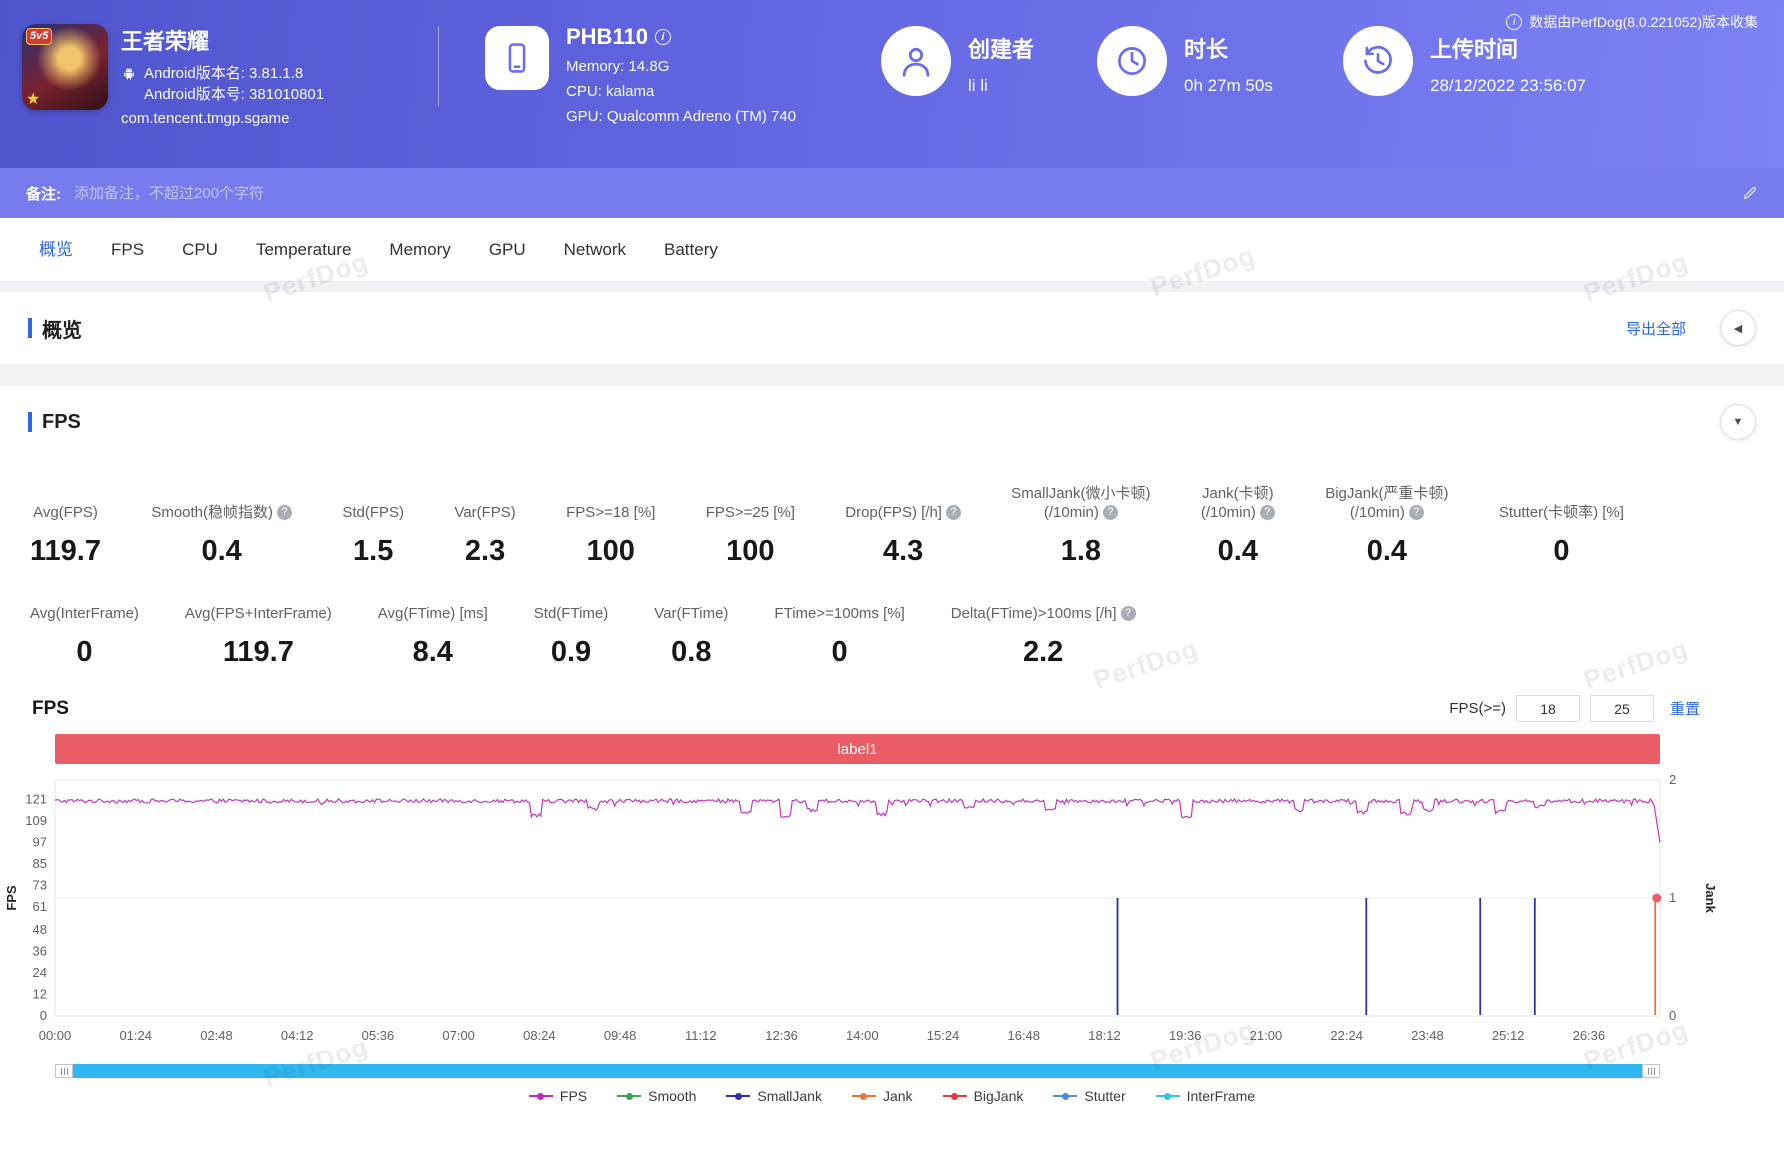 This screenshot has width=1784, height=1161. Describe the element at coordinates (128, 249) in the screenshot. I see `tab-fps: FPS` at that location.